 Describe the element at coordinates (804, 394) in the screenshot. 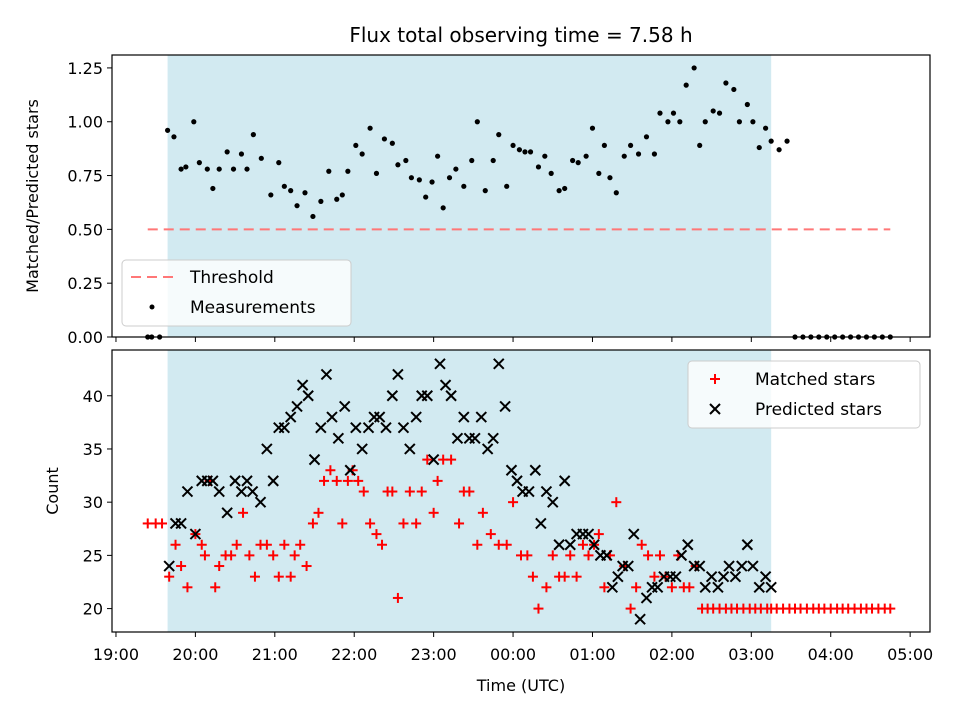

I see `bottom-legend-box` at that location.